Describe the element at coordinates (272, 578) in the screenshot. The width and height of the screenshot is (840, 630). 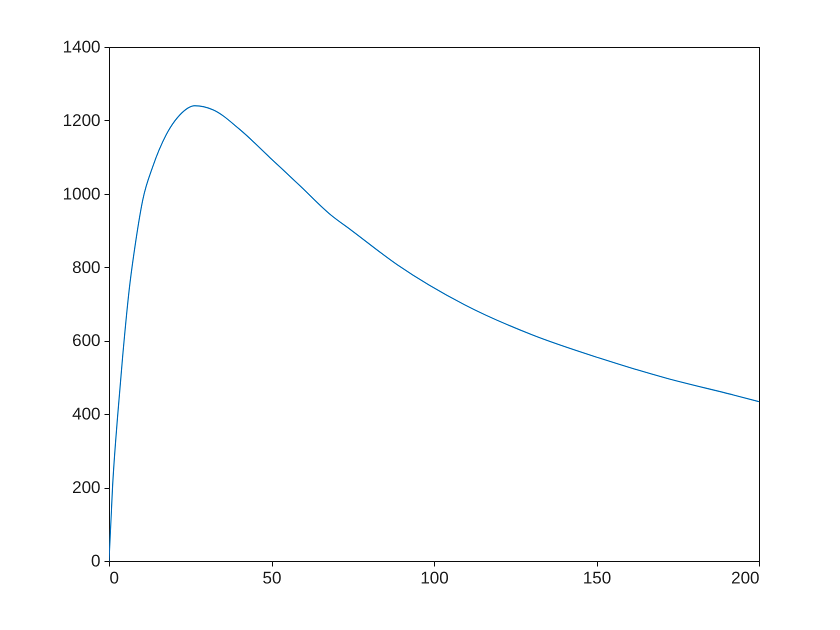
I see `x-tick-label: 50` at that location.